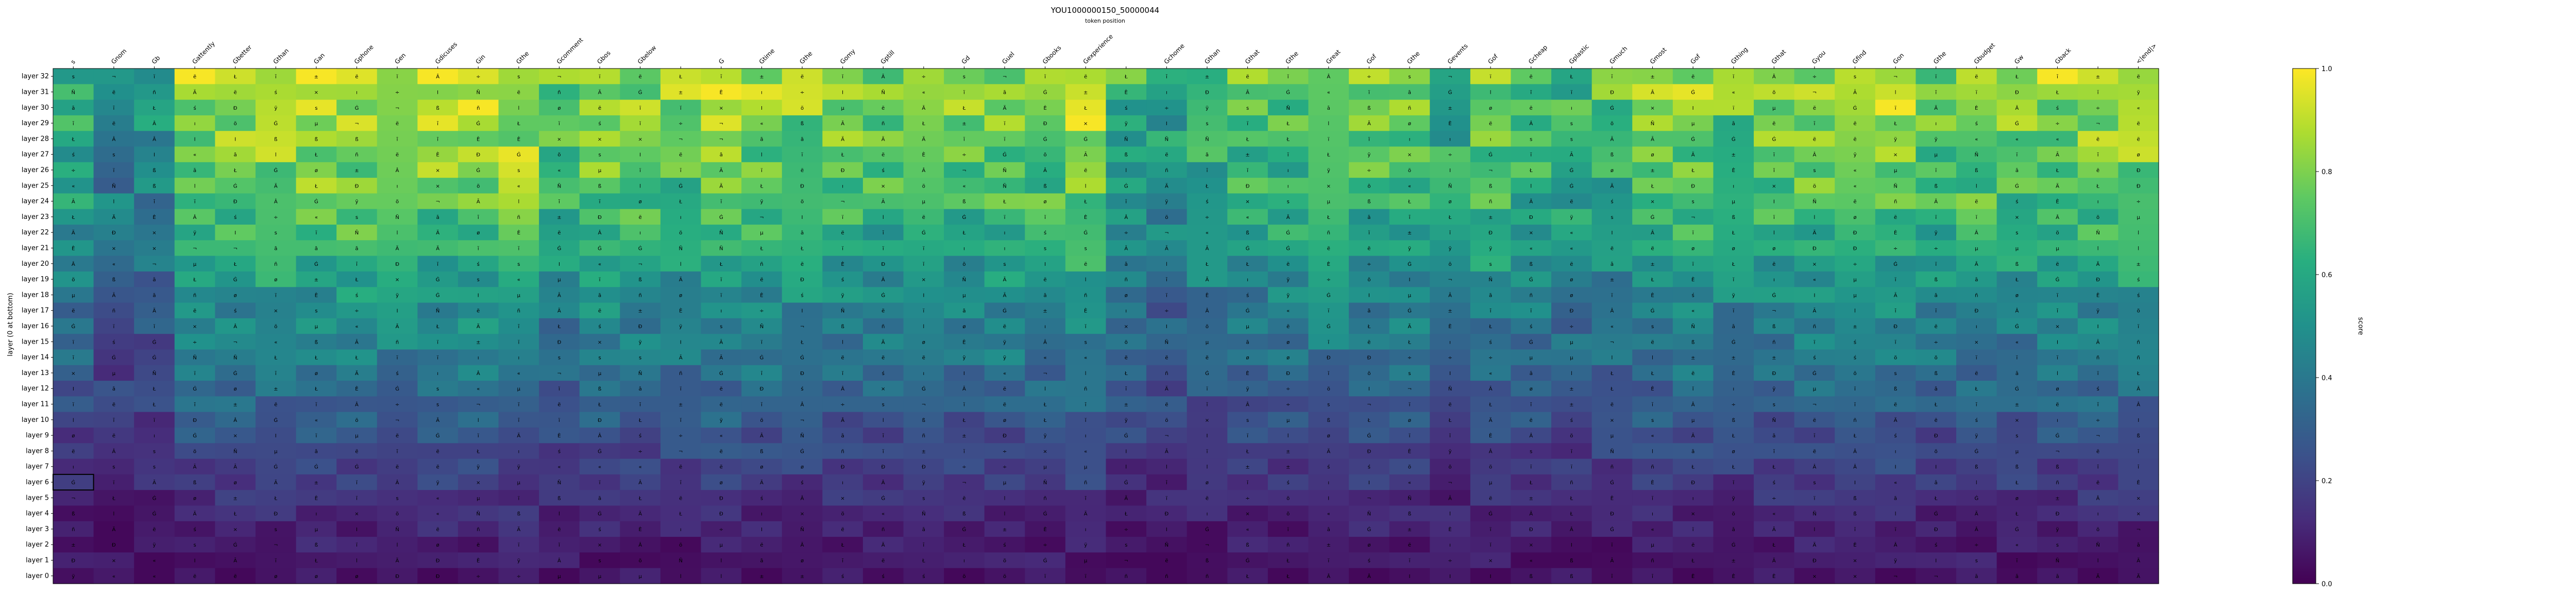 This screenshot has width=2576, height=595. What do you see at coordinates (275, 342) in the screenshot?
I see `cell-token-label: «` at bounding box center [275, 342].